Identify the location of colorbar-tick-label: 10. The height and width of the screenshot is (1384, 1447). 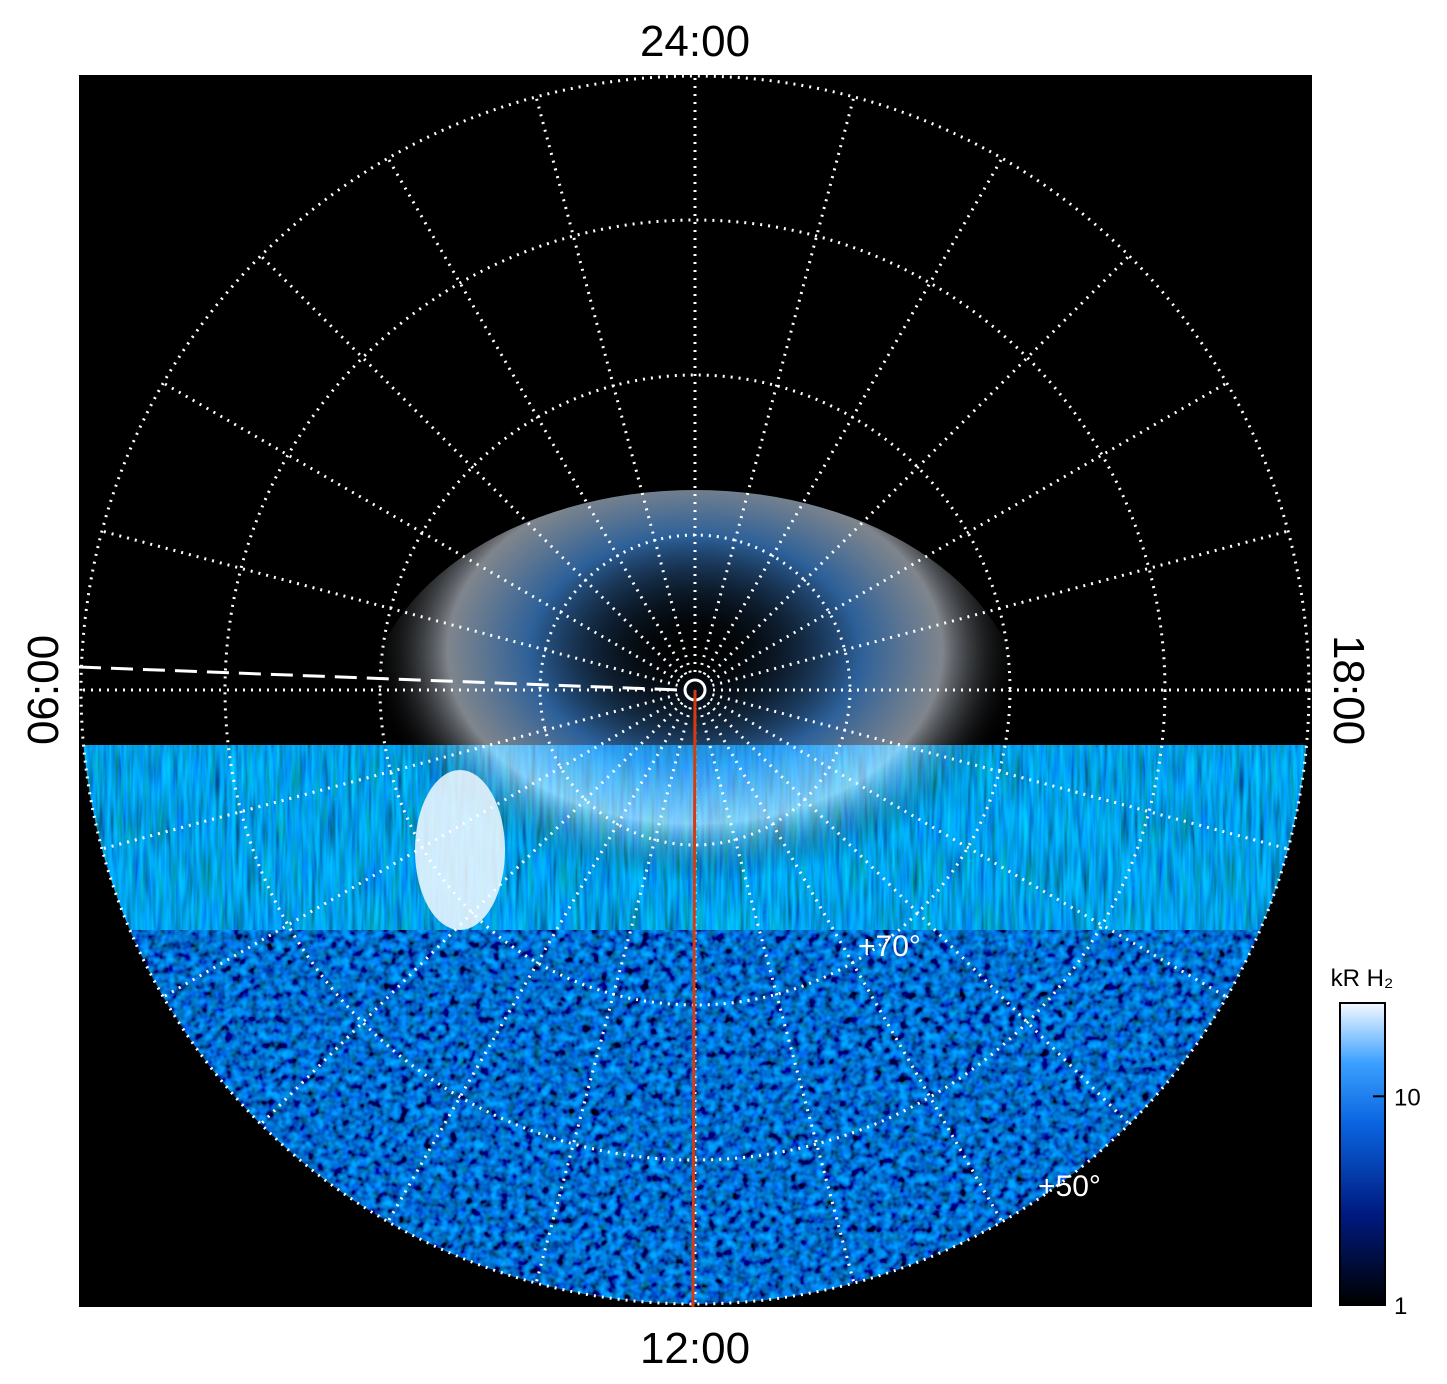
(1407, 1097).